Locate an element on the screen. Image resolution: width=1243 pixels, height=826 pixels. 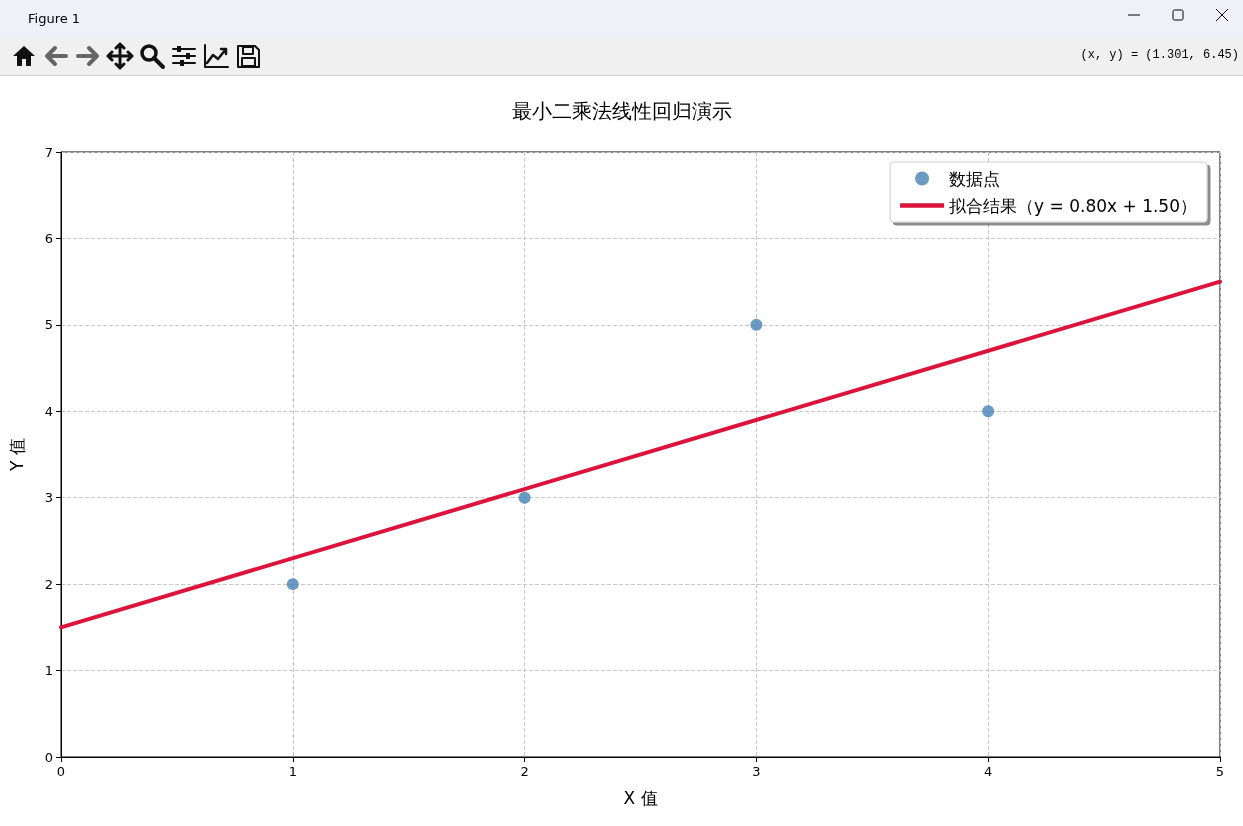
legend-label: 拟合结果（y = 0.80x + 1.50） is located at coordinates (1073, 205).